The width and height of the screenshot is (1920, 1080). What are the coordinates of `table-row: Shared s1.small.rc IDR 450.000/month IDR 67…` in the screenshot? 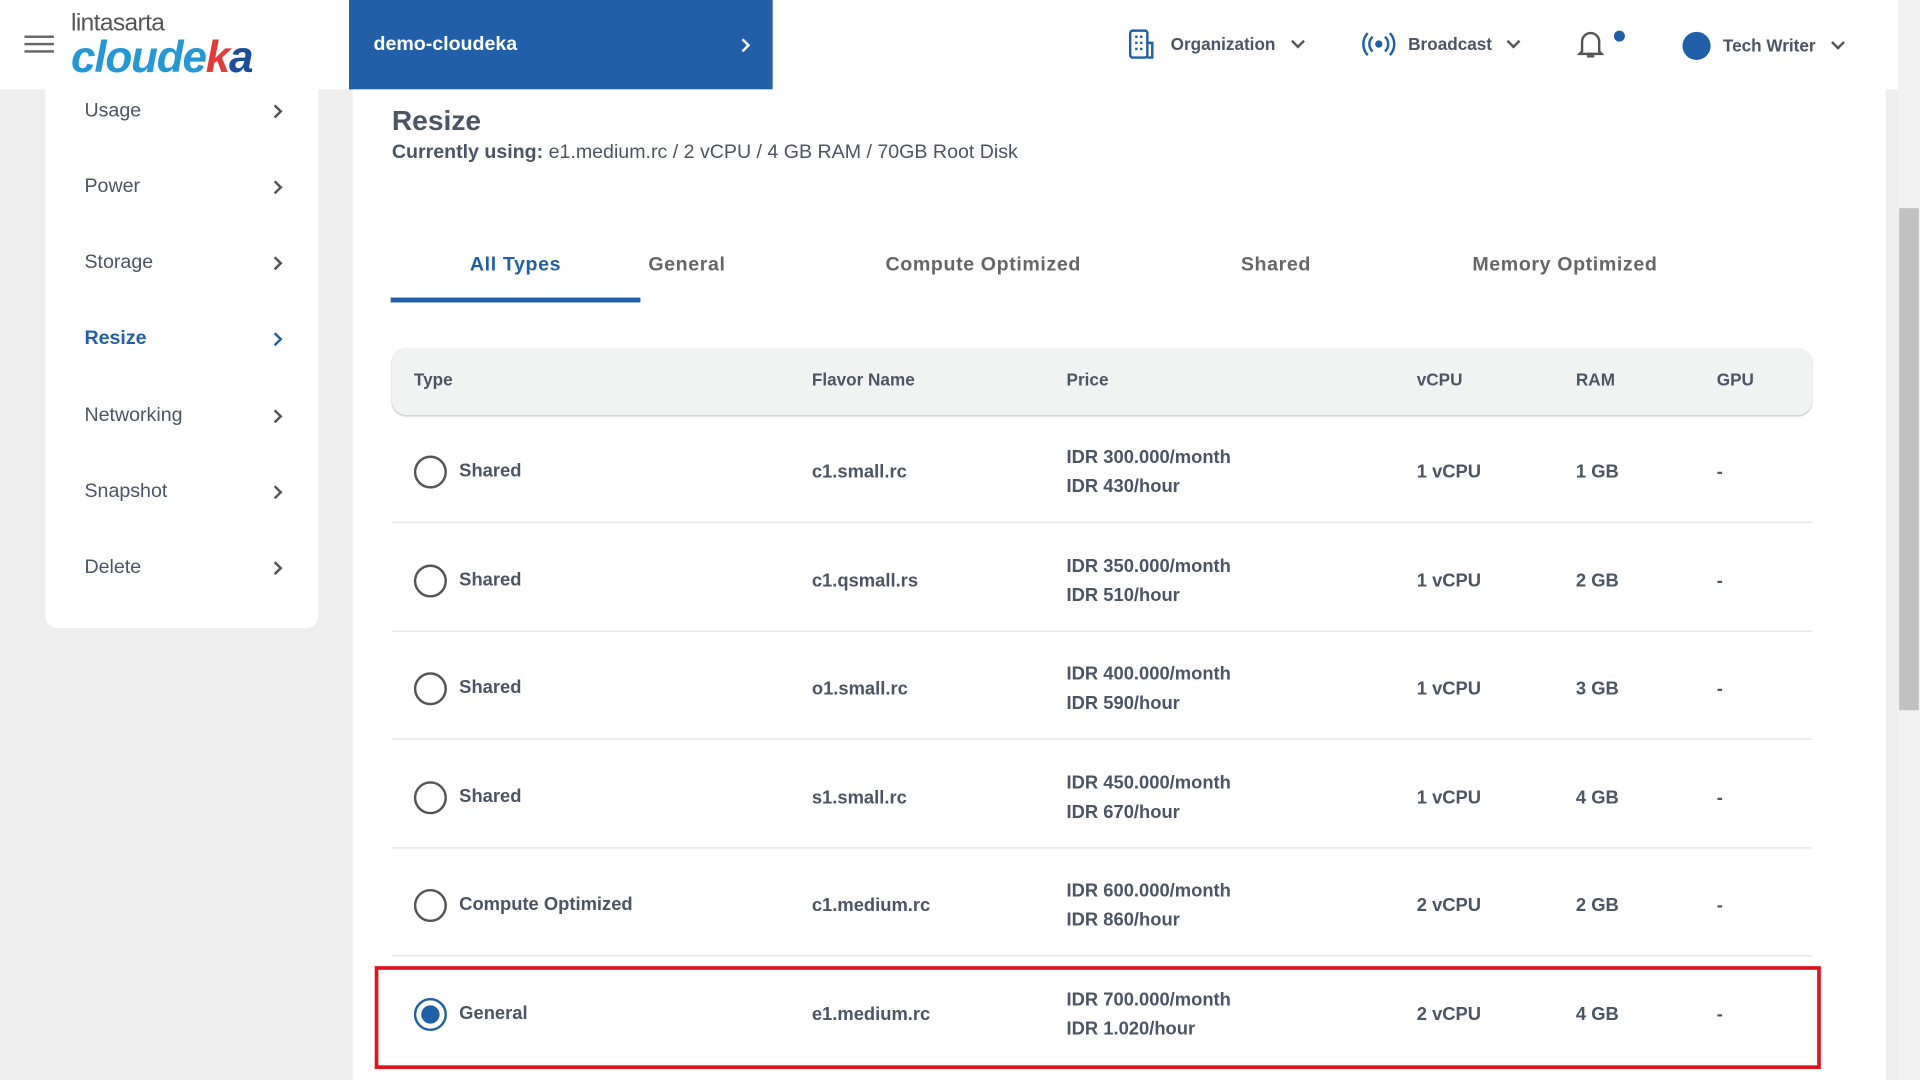 It's located at (1102, 794).